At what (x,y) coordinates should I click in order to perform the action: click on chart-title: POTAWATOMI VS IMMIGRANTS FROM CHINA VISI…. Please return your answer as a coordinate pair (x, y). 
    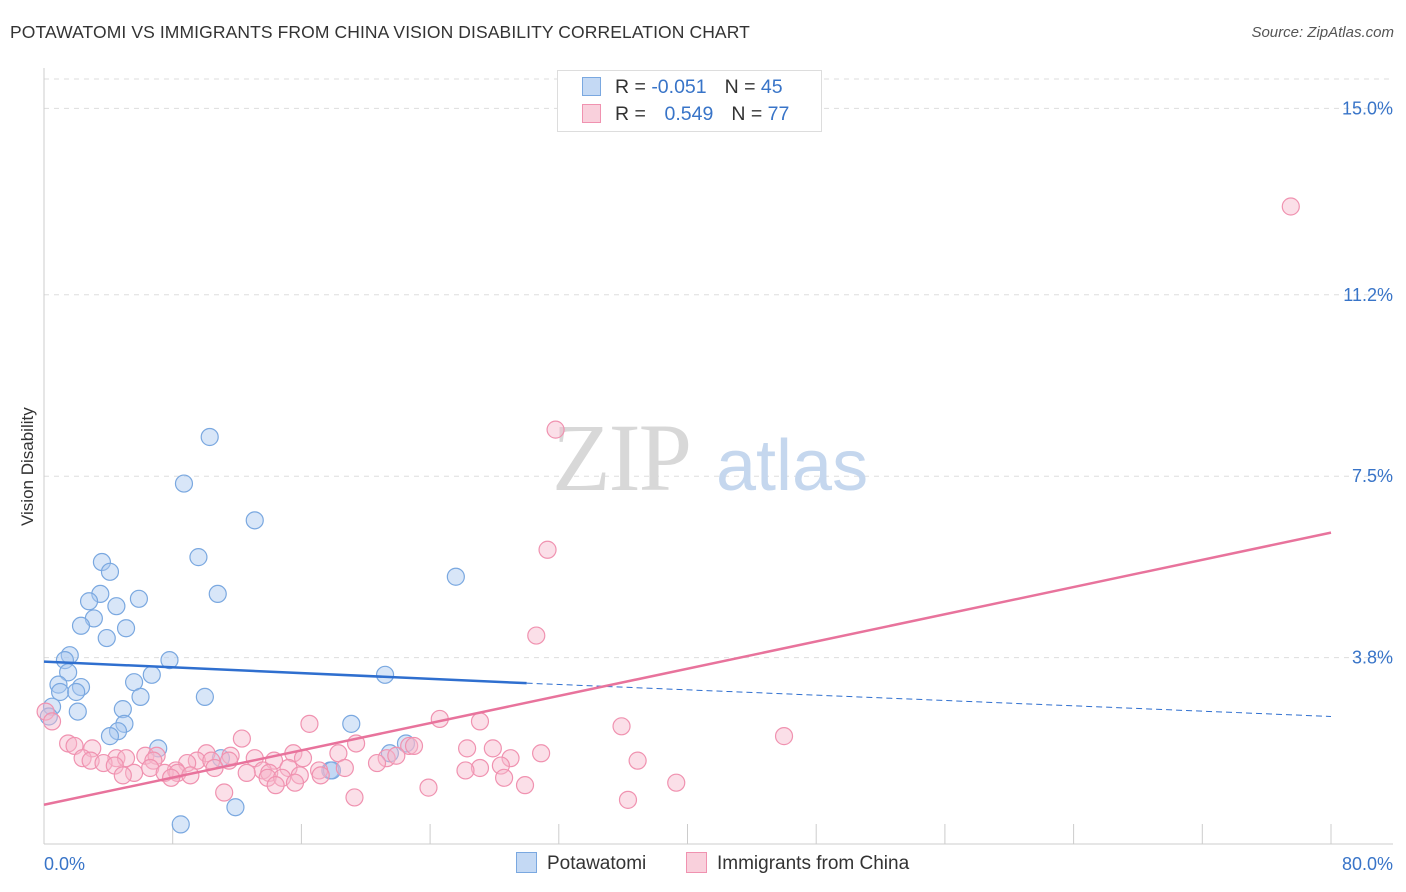
    Looking at the image, I should click on (380, 32).